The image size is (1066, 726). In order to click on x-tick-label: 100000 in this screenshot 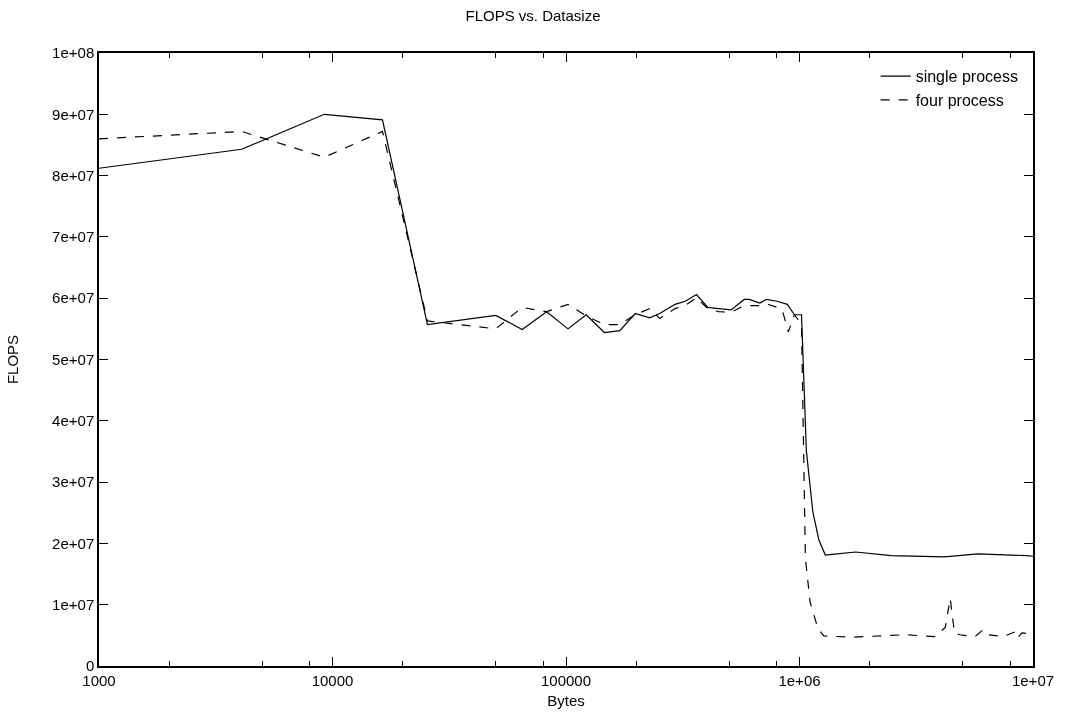, I will do `click(566, 680)`.